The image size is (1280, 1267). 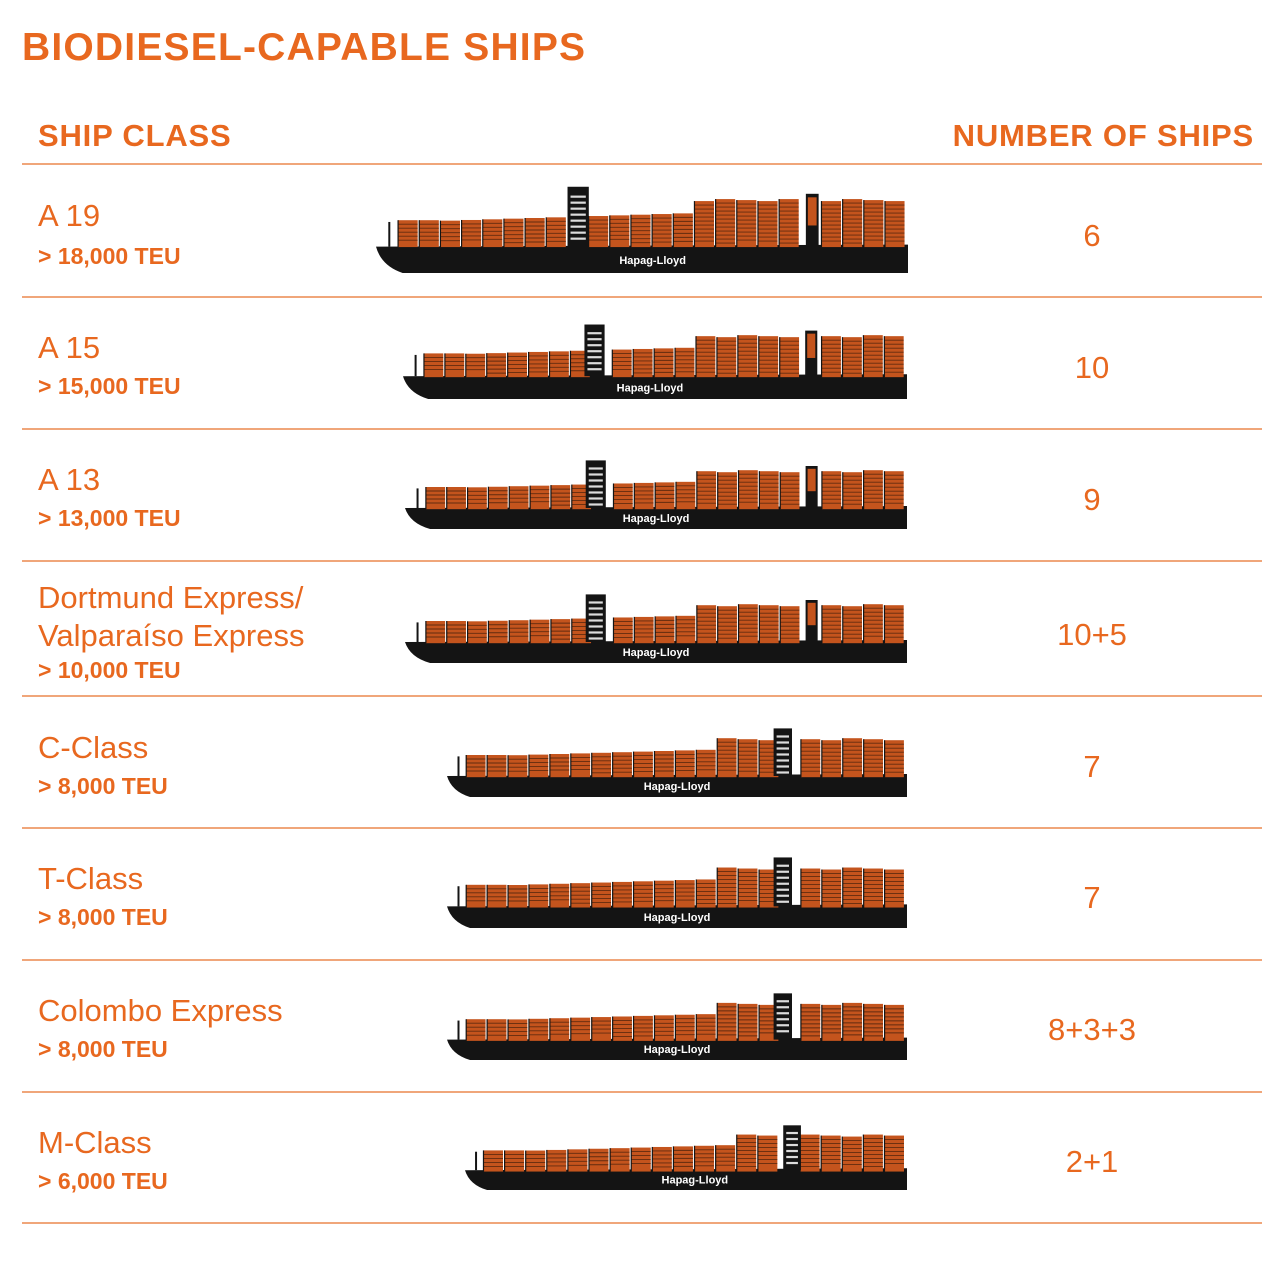 I want to click on ship-count: 2+1, so click(x=1092, y=1161).